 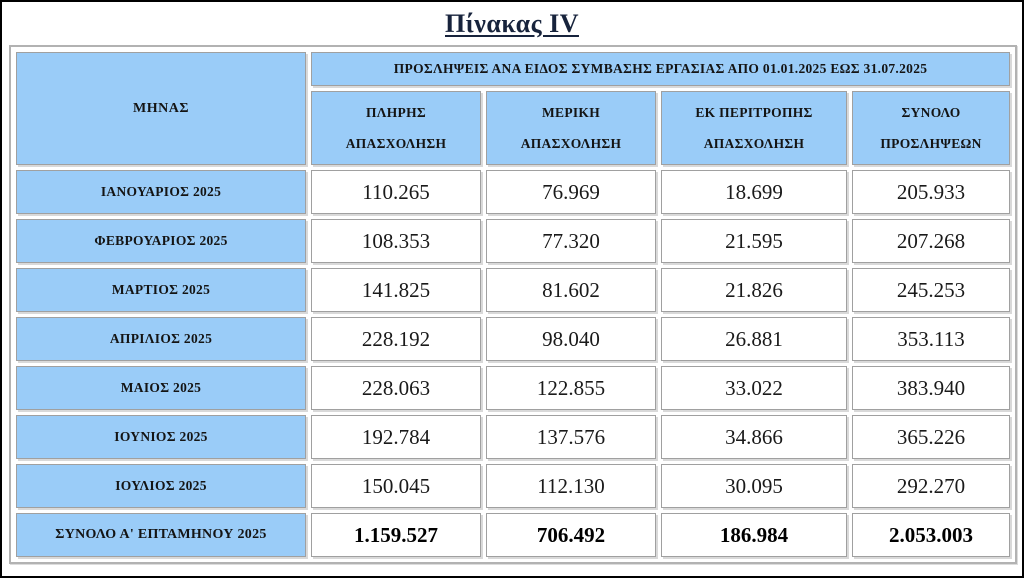 I want to click on total-value: 383.940, so click(x=931, y=388).